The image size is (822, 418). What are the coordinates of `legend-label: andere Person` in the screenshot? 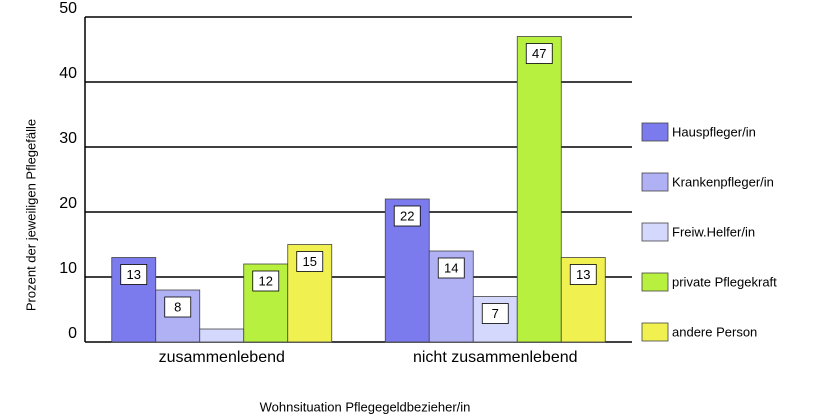 It's located at (714, 331).